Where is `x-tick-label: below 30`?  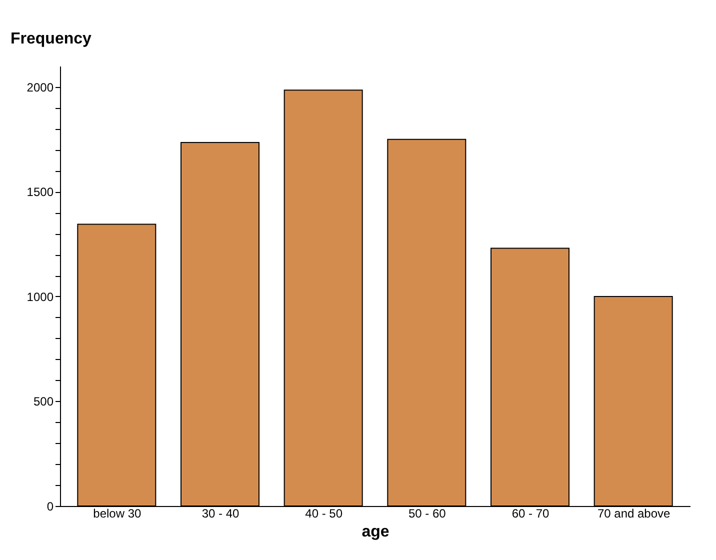 x-tick-label: below 30 is located at coordinates (117, 513).